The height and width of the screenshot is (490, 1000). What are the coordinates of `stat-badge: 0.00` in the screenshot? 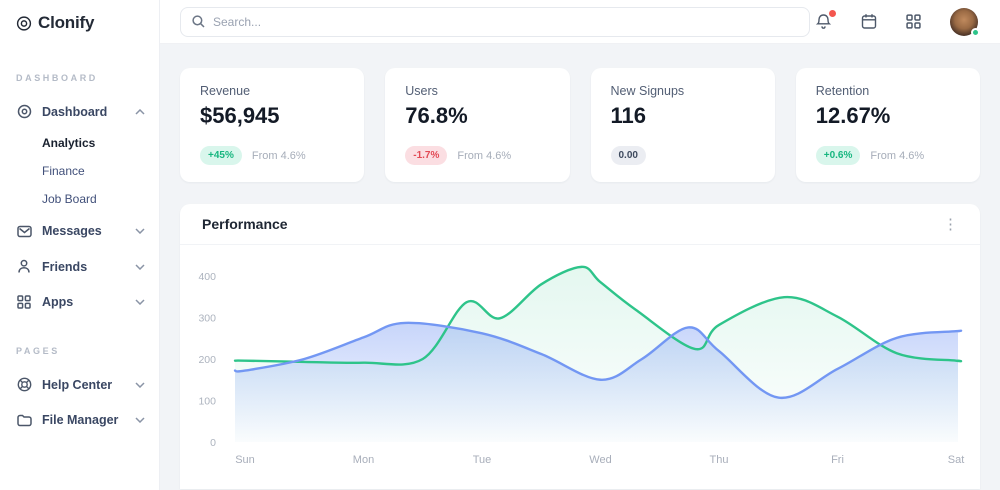 It's located at (628, 155).